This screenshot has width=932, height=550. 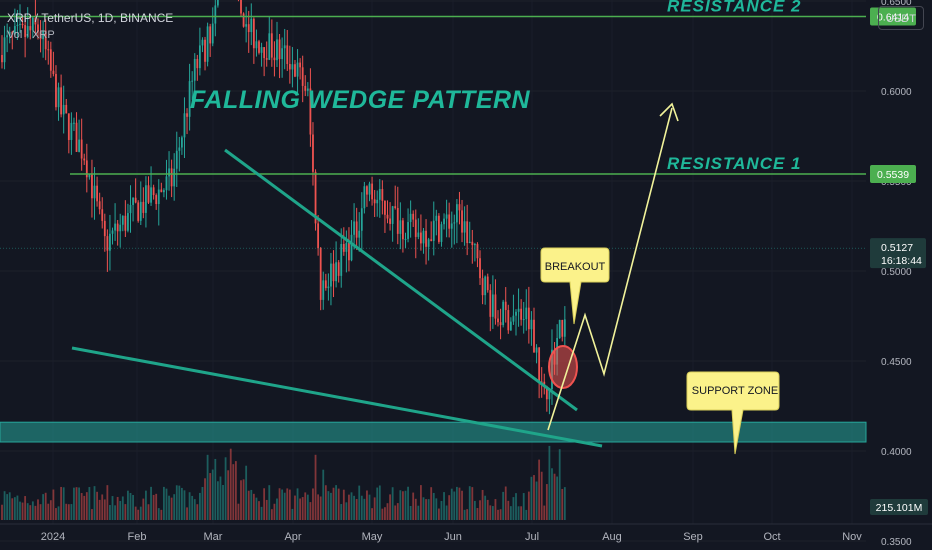 I want to click on chart-annotation-title: FALLING WEDGE PATTERN, so click(x=360, y=100).